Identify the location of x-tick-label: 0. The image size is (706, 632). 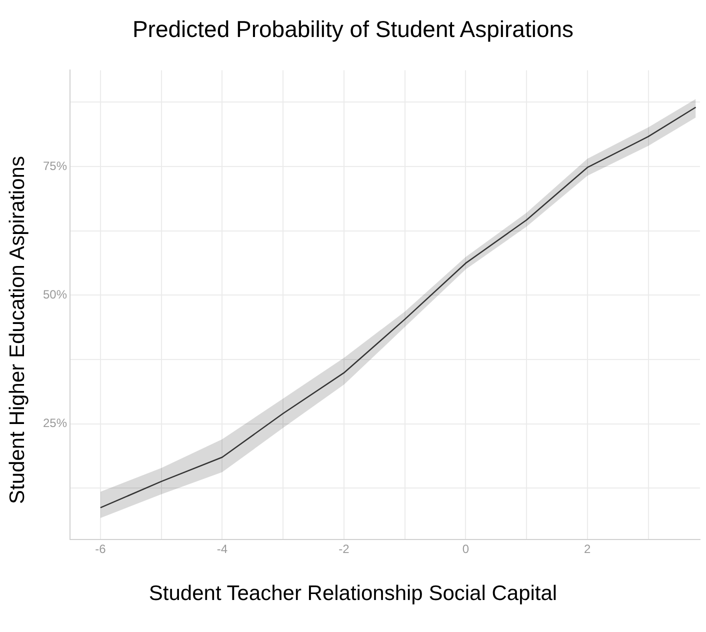
(466, 549).